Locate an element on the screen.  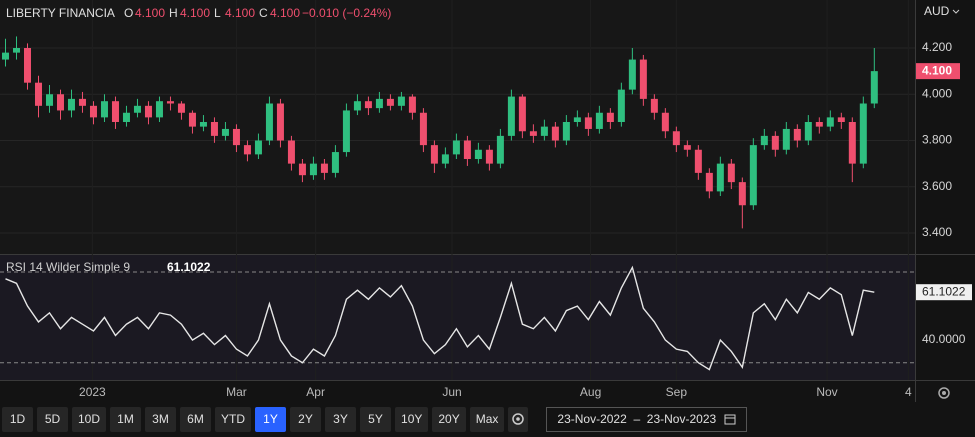
y-tick-label: 3.800 is located at coordinates (937, 140).